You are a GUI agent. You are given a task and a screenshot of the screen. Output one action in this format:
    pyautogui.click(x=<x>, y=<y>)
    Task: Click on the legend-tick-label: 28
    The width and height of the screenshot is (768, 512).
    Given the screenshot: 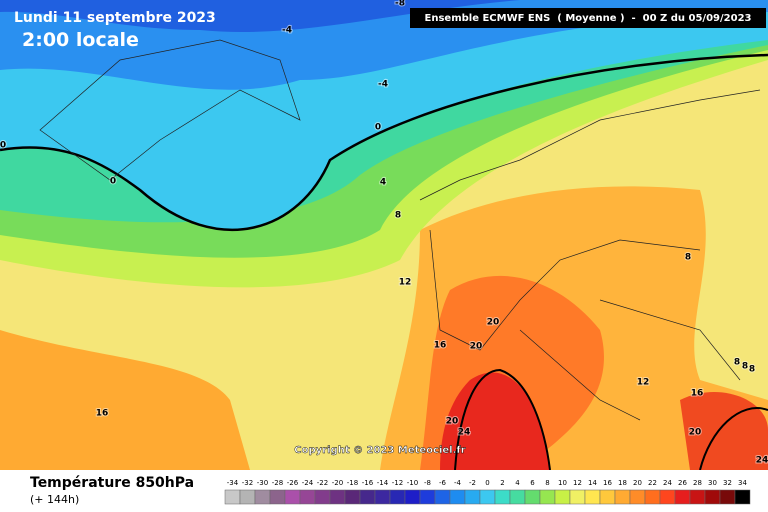 What is the action you would take?
    pyautogui.click(x=697, y=483)
    